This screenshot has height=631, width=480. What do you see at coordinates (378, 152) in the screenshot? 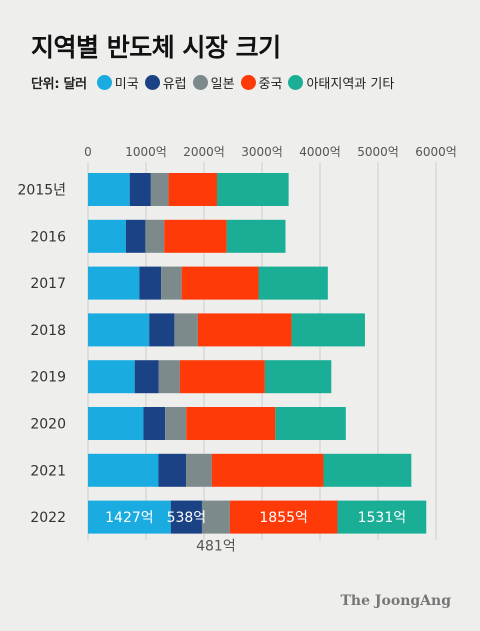
I see `x-tick-label-5: 5000억` at bounding box center [378, 152].